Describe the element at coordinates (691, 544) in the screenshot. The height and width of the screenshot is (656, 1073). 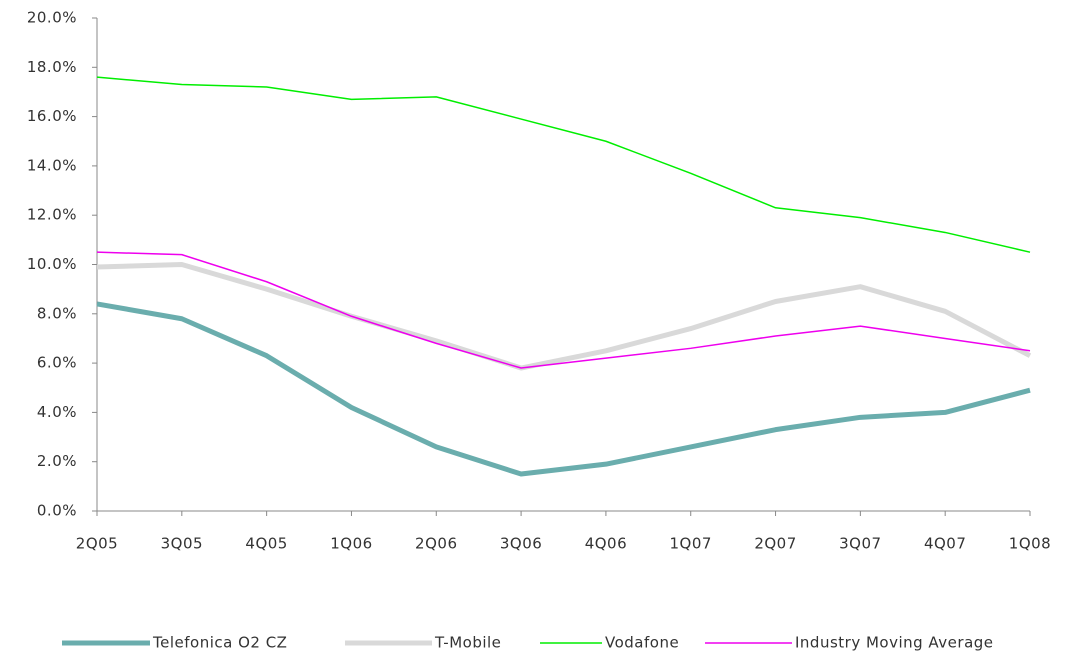
I see `x-tick-label: 1Q07` at that location.